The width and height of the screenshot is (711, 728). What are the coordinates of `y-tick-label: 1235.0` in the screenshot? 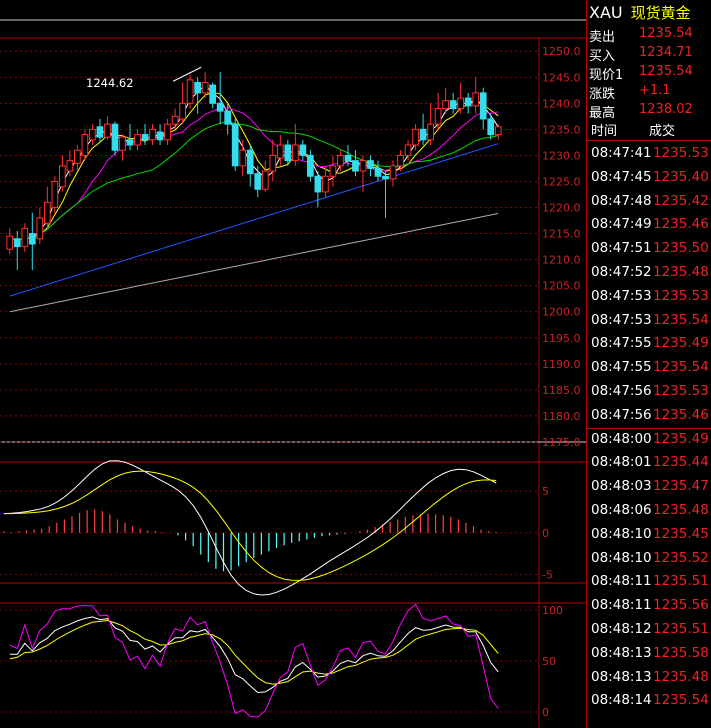 It's located at (561, 129).